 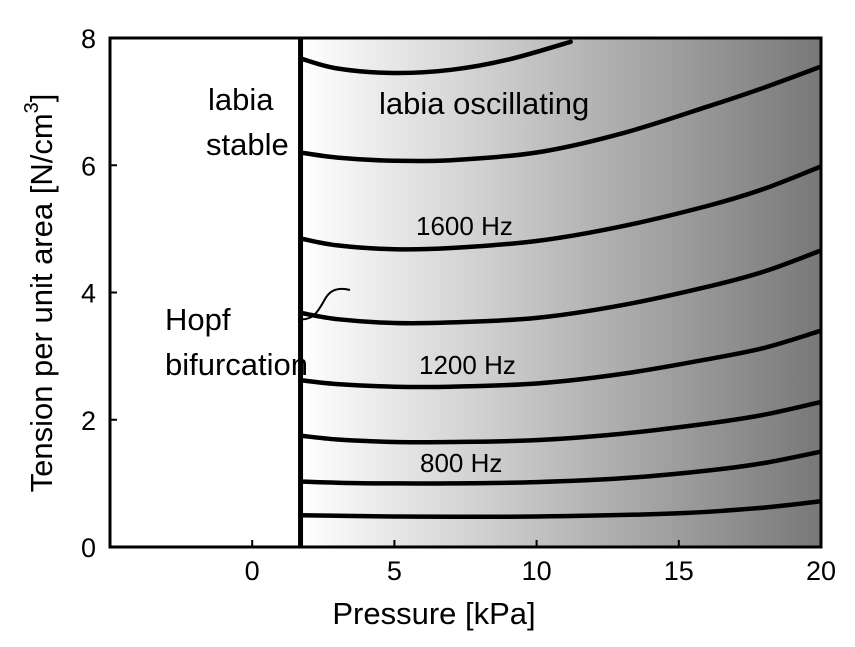 I want to click on annotation-800hz: 800 Hz, so click(x=461, y=463).